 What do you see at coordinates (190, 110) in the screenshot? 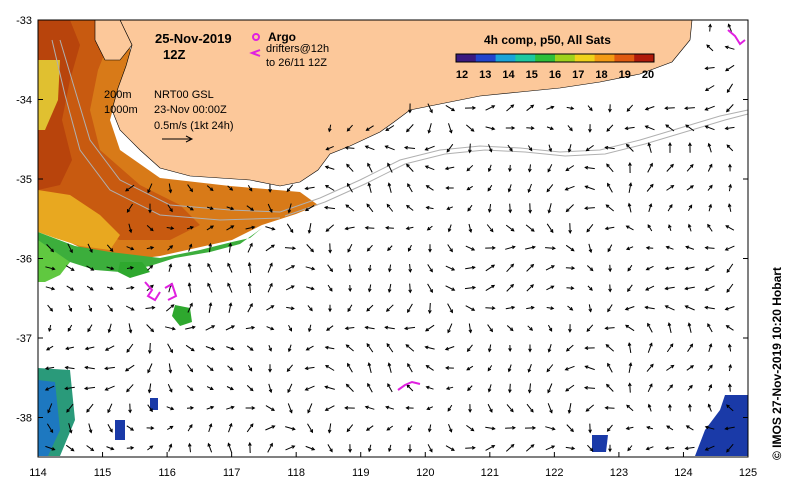
I see `product-time: 23-Nov 00:00Z` at bounding box center [190, 110].